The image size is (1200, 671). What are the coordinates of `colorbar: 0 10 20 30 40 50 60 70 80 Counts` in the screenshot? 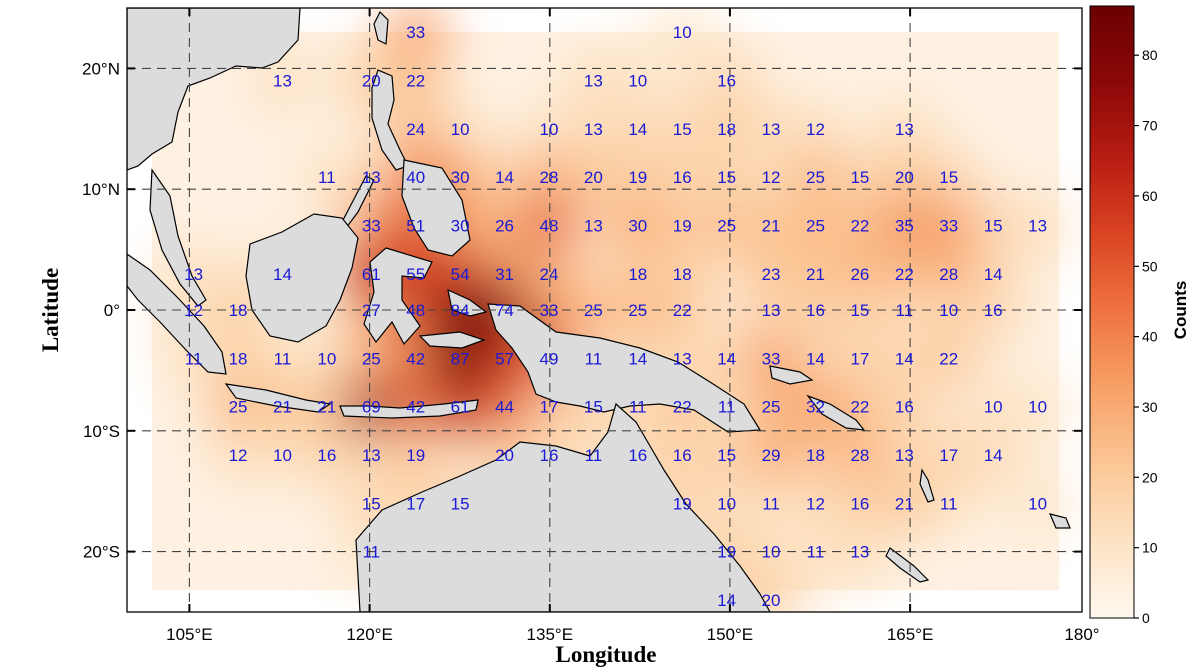 It's located at (1139, 315).